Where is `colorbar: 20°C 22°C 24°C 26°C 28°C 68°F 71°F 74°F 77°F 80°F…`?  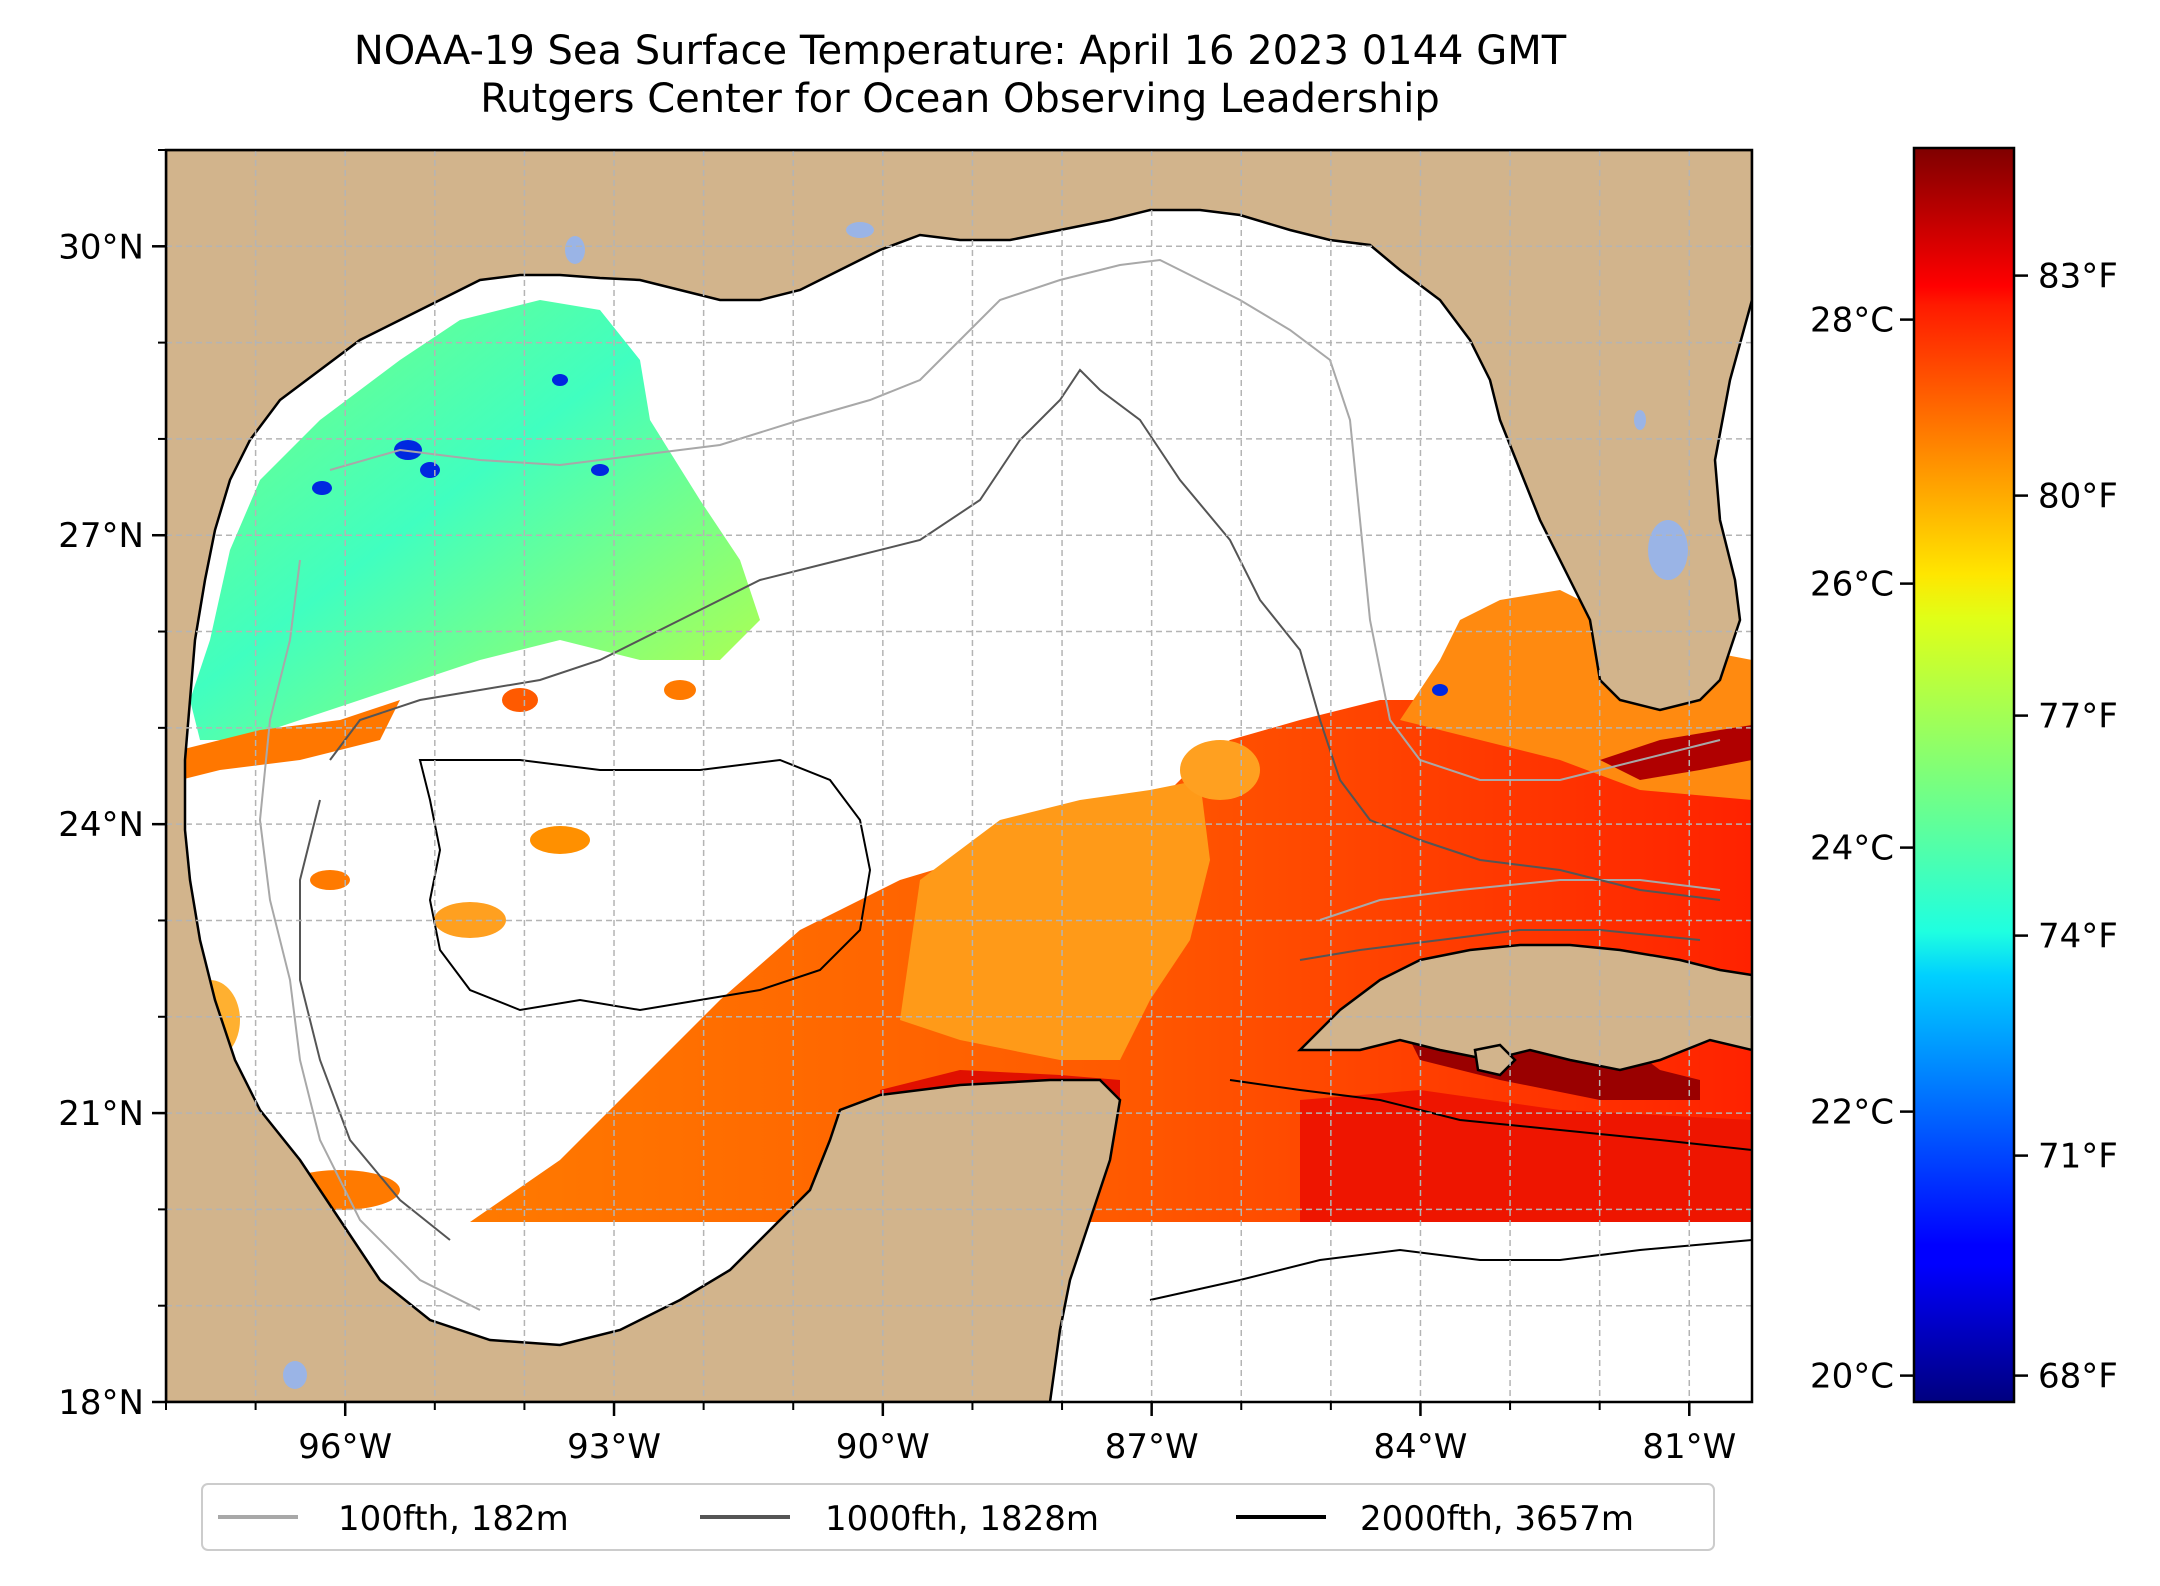 colorbar: 20°C 22°C 24°C 26°C 28°C 68°F 71°F 74°F 77°F 80°F… is located at coordinates (1964, 775).